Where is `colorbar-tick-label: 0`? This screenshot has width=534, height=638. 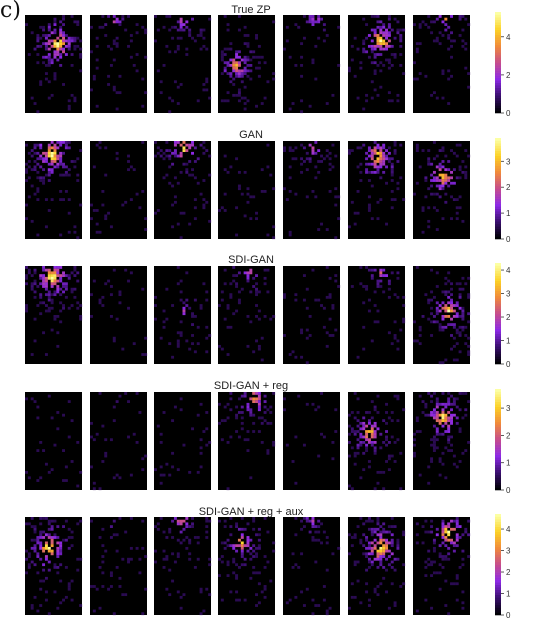
colorbar-tick-label: 0 is located at coordinates (508, 364).